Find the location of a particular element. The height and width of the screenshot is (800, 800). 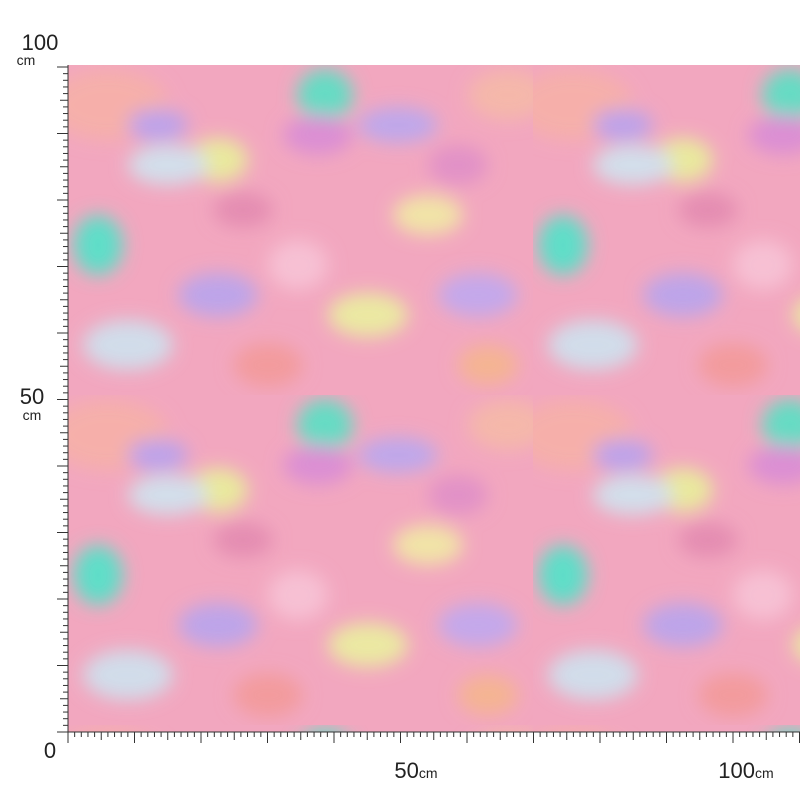

ruler-label: 0 is located at coordinates (50, 750).